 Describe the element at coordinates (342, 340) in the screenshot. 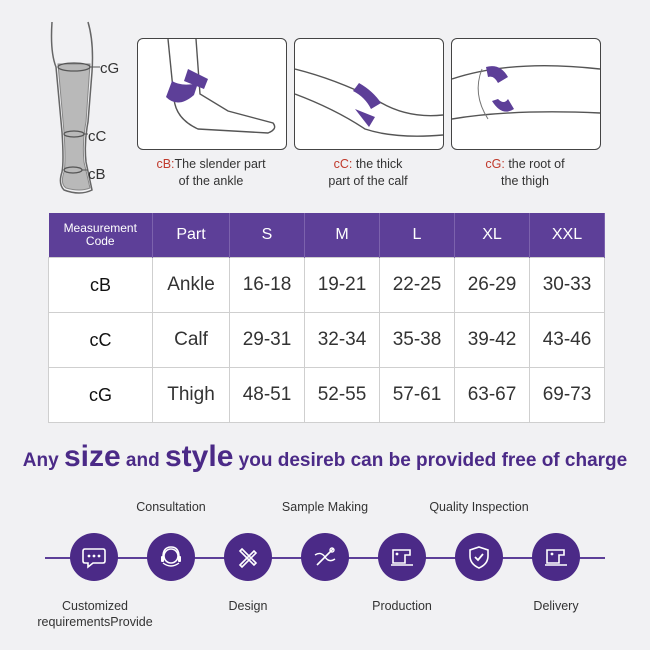

I see `cell-value: 32-34` at that location.